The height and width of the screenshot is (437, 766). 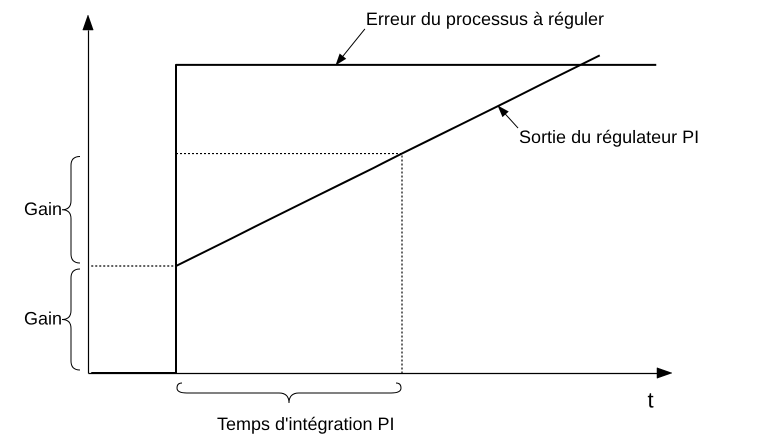 I want to click on series-label: Erreur du processus à réguler, so click(x=485, y=18).